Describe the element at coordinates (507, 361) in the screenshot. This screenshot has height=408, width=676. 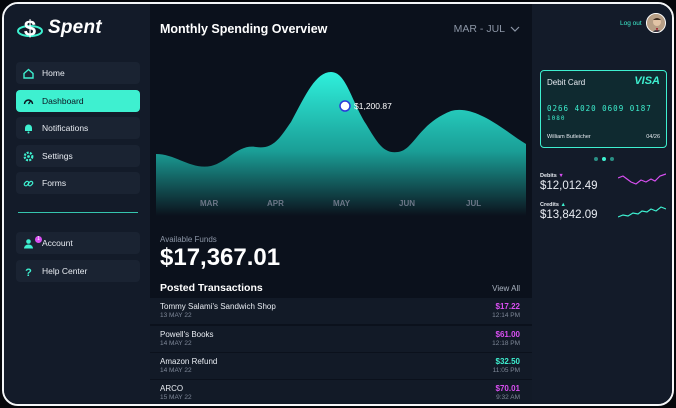
I see `transaction-amount: $32.50` at that location.